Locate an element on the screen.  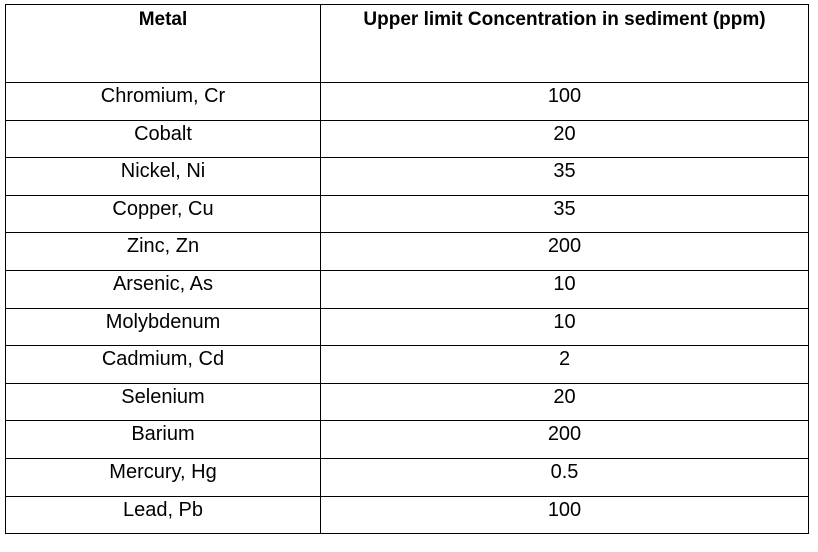
table-row: Molybdenum 10 is located at coordinates (407, 327).